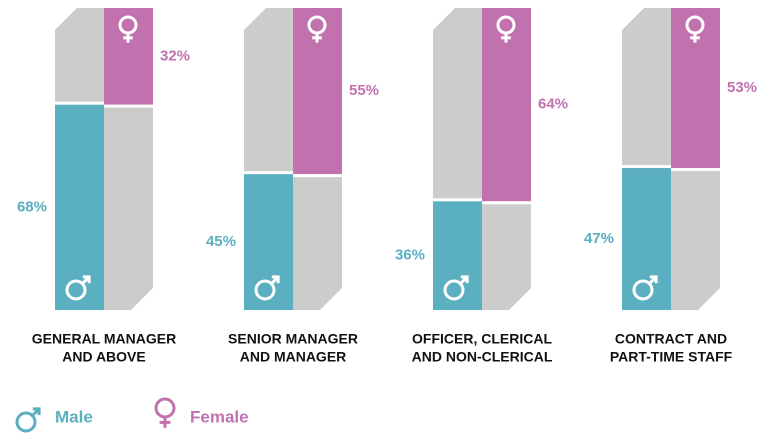 This screenshot has width=762, height=439. Describe the element at coordinates (221, 241) in the screenshot. I see `value-label: 45%` at that location.